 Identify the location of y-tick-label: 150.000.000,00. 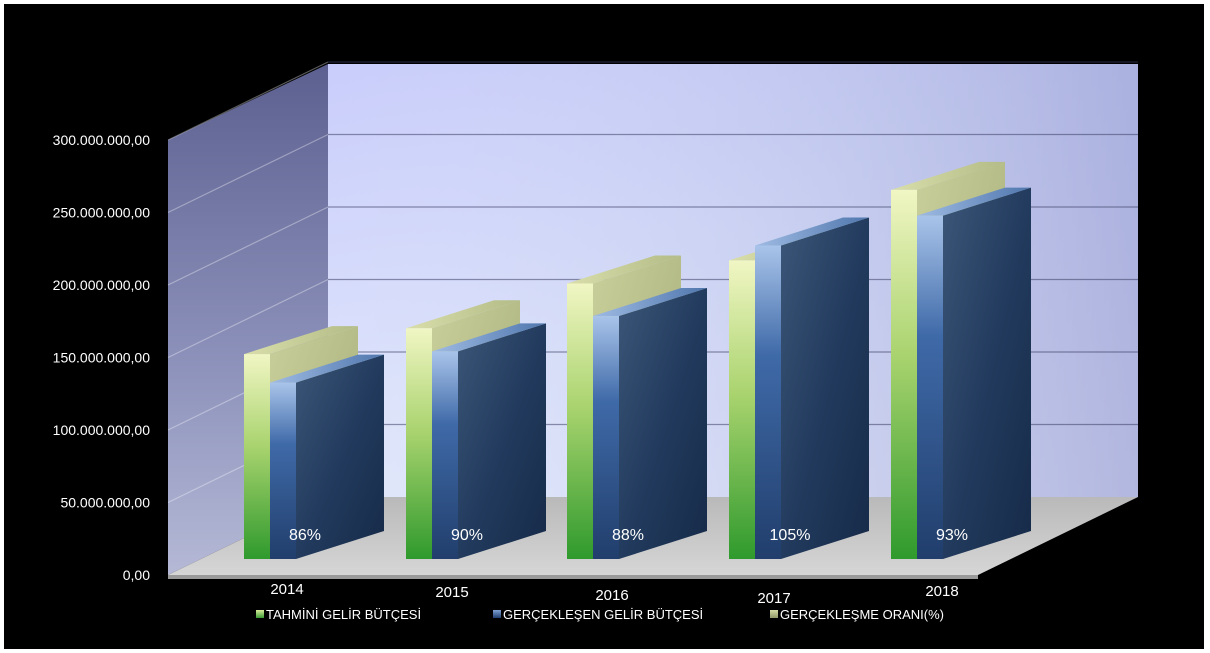
(102, 358).